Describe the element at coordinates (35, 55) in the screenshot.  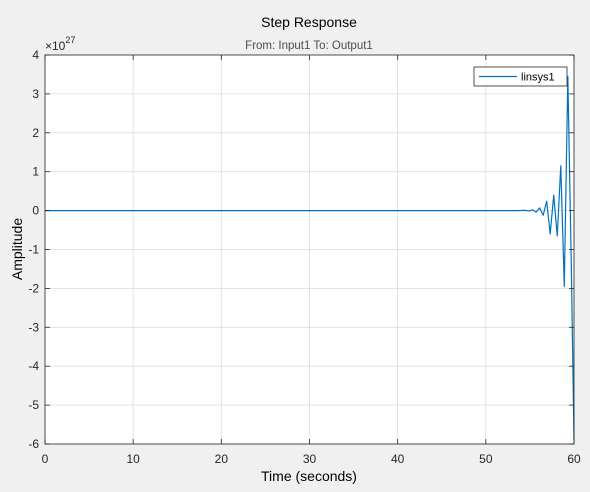
I see `y-tick-label: 4` at that location.